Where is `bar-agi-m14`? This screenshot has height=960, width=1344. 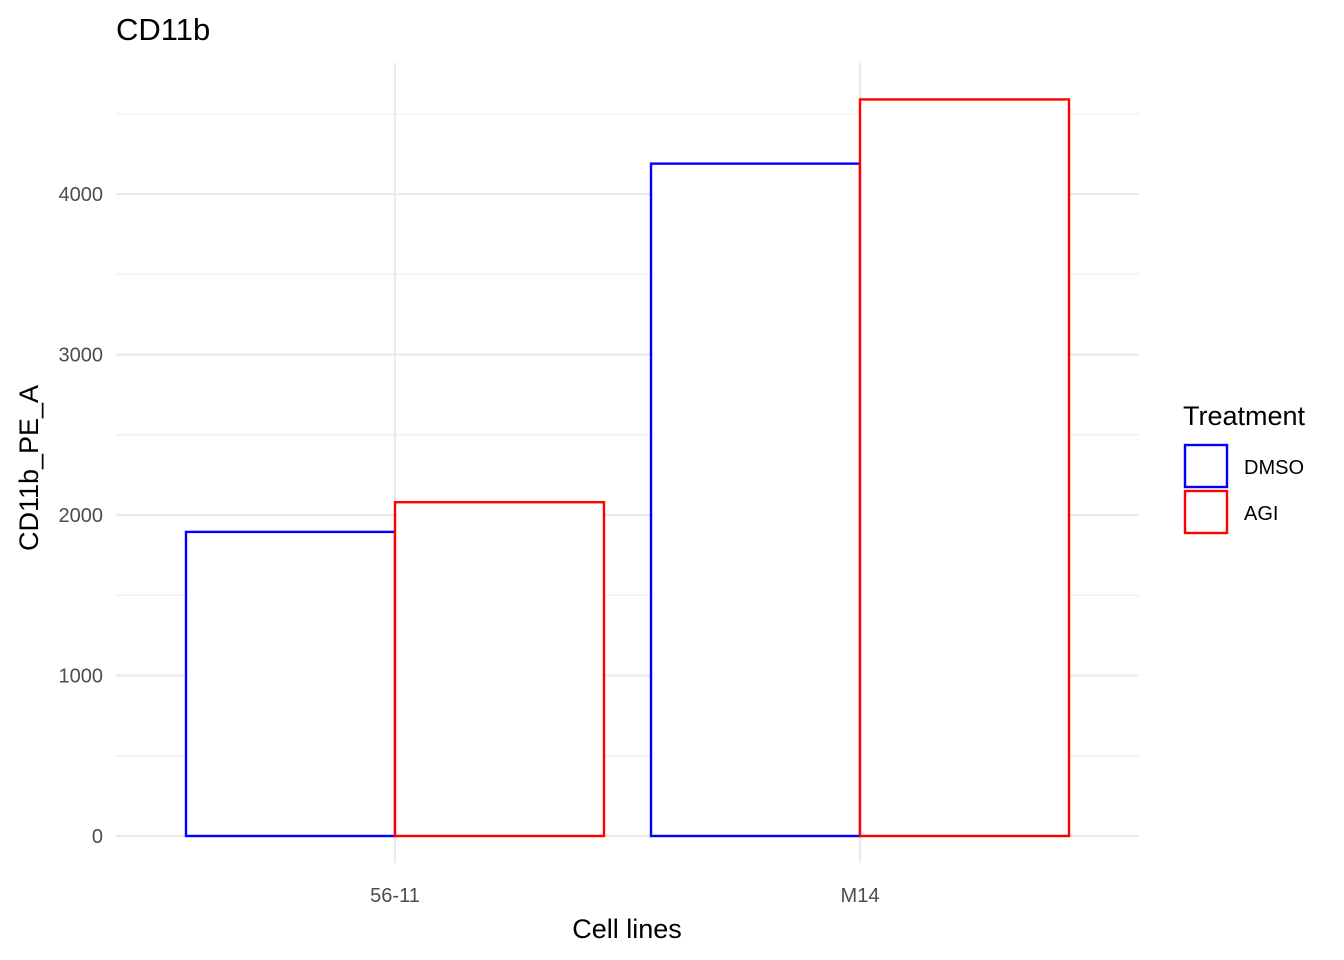 bar-agi-m14 is located at coordinates (964, 468).